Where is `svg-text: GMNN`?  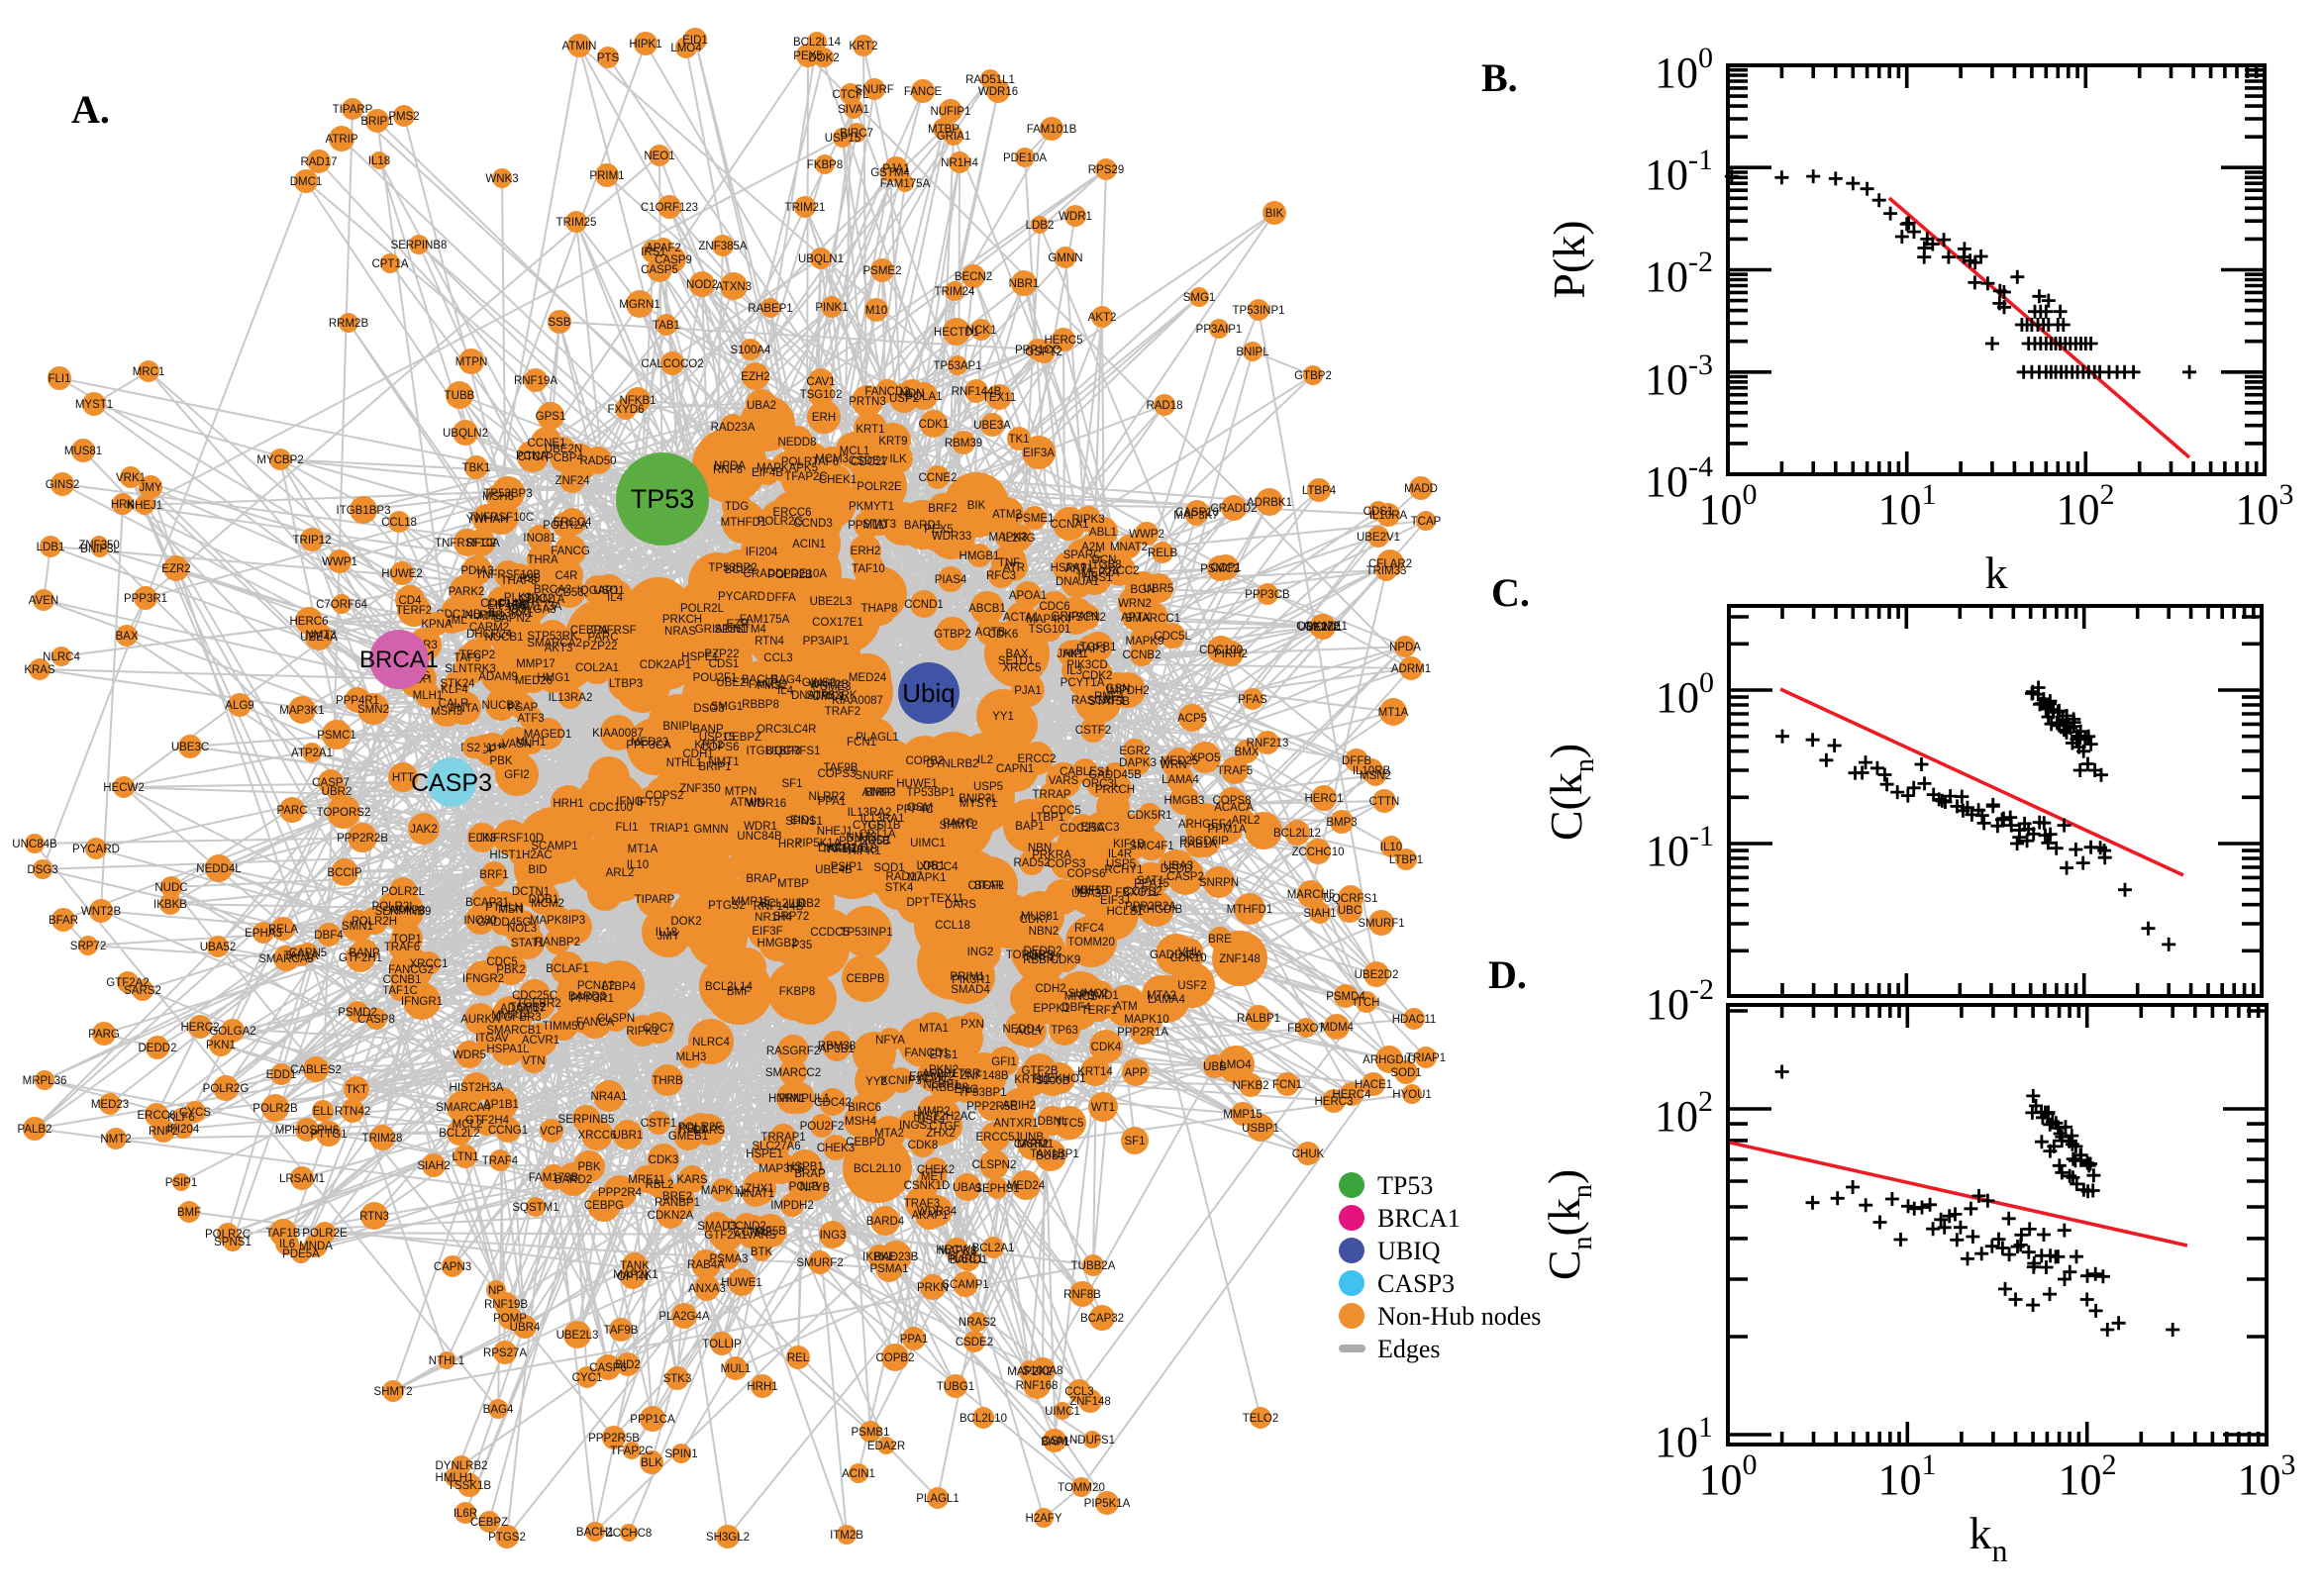 svg-text: GMNN is located at coordinates (1065, 258).